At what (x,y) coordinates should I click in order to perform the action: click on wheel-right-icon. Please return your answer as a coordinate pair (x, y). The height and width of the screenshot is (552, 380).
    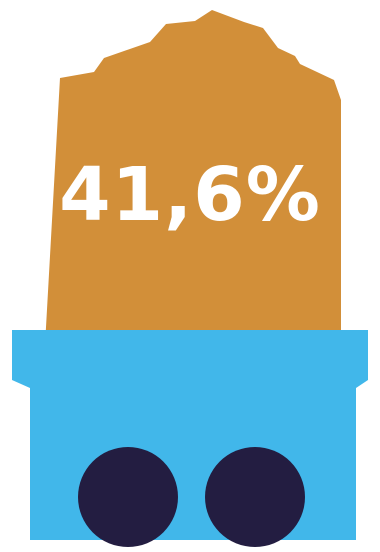
    Looking at the image, I should click on (255, 497).